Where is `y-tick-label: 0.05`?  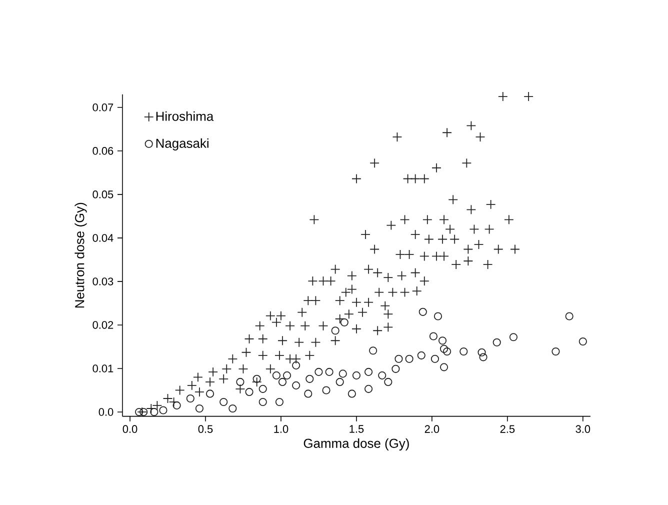
y-tick-label: 0.05 is located at coordinates (103, 194).